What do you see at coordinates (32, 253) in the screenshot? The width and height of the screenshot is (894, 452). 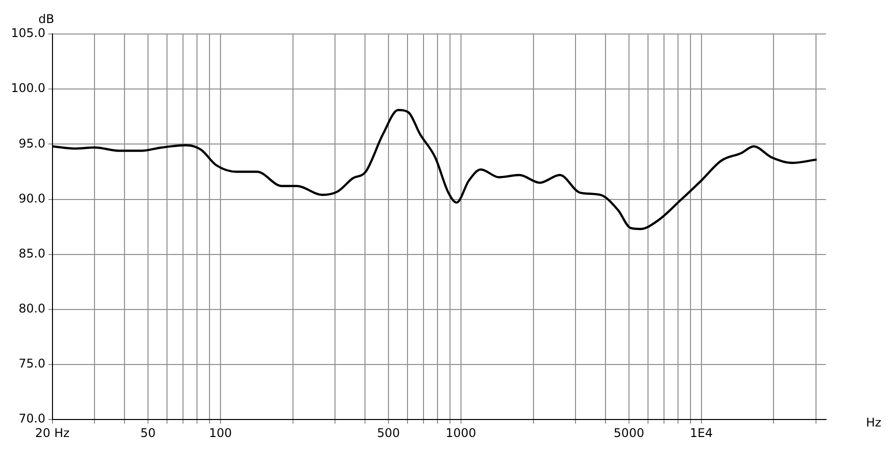 I see `y-tick-label: 85.0` at bounding box center [32, 253].